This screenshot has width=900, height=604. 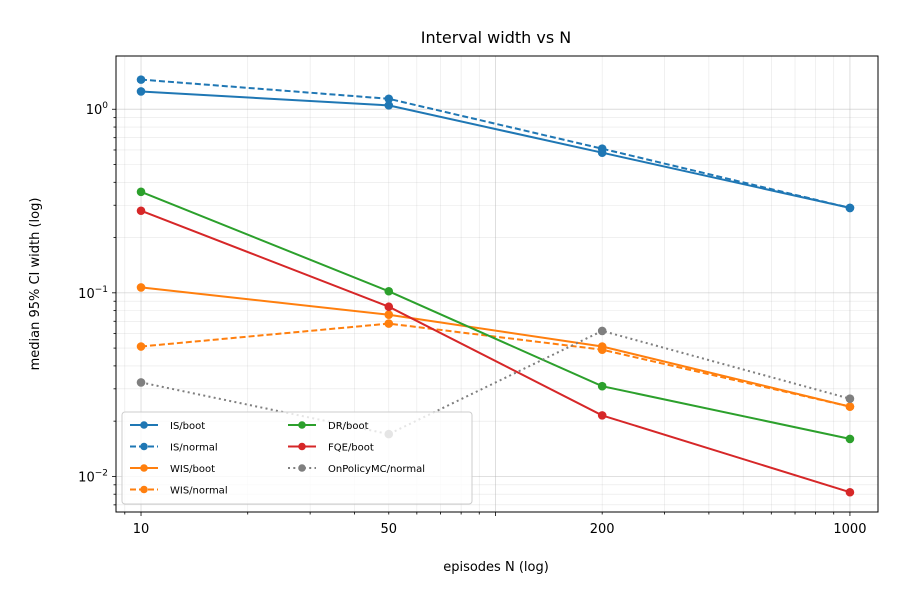 I want to click on legend-label: FQE/boot, so click(x=351, y=448).